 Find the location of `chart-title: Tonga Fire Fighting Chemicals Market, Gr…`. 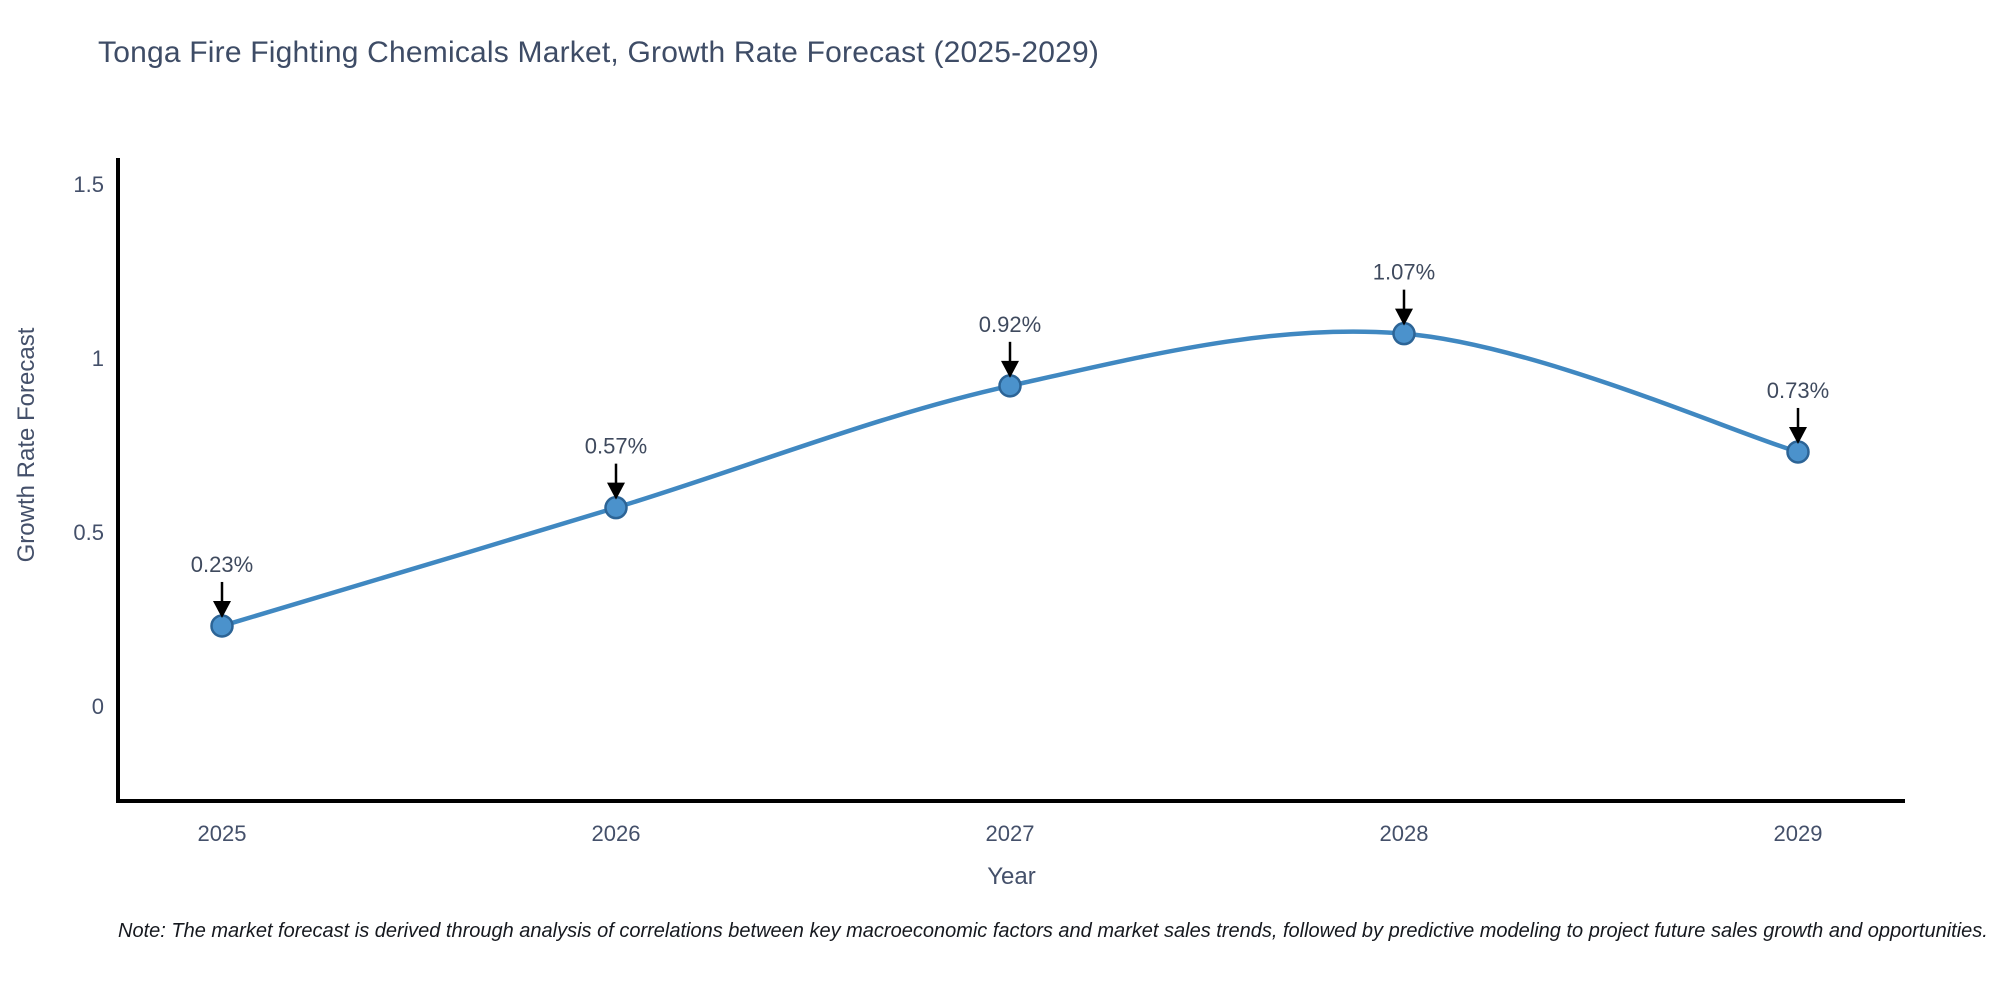

chart-title: Tonga Fire Fighting Chemicals Market, Gr… is located at coordinates (599, 52).